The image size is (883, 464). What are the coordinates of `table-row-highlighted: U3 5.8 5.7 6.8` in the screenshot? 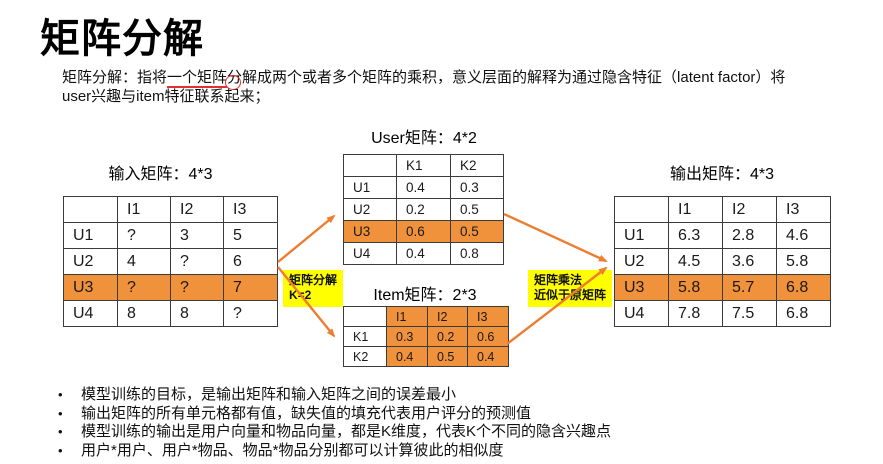 It's located at (722, 287).